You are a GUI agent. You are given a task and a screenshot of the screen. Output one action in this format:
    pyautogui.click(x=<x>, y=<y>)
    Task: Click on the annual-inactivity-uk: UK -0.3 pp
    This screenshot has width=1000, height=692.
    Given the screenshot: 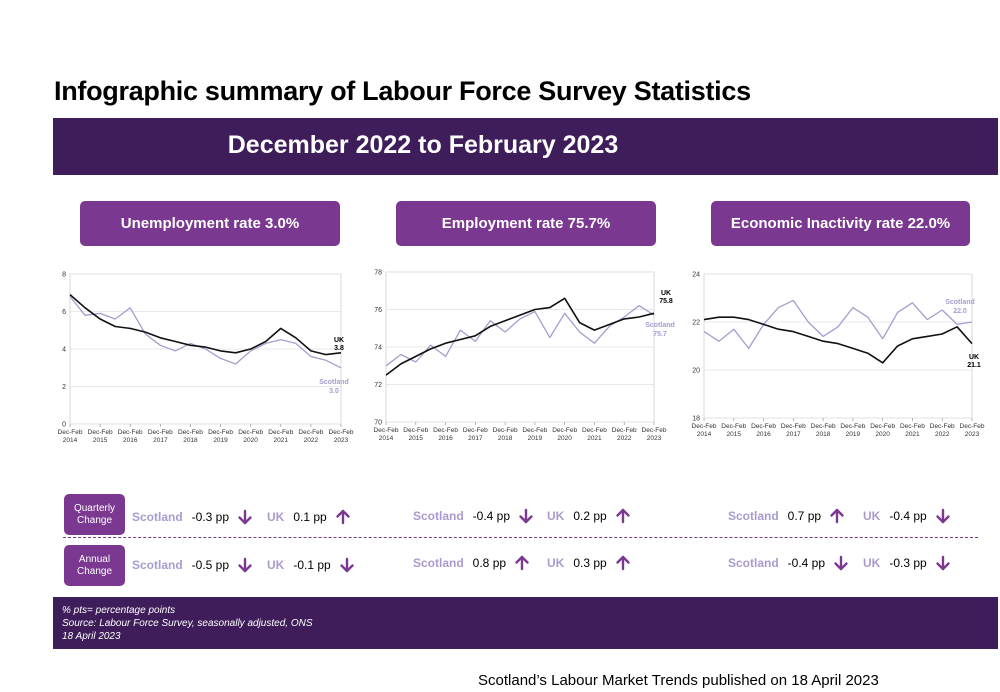 What is the action you would take?
    pyautogui.click(x=907, y=563)
    